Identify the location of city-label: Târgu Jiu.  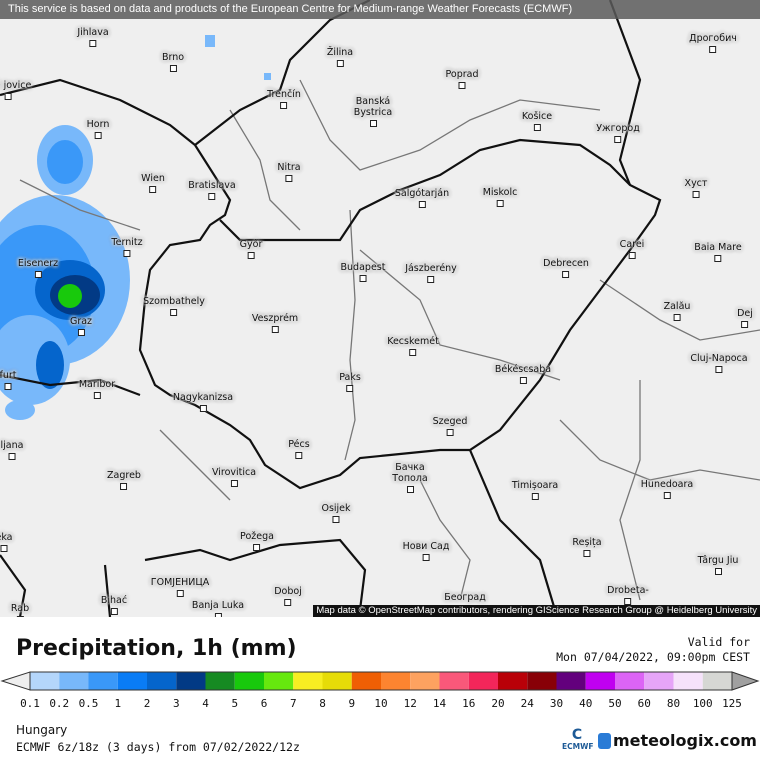
(718, 565).